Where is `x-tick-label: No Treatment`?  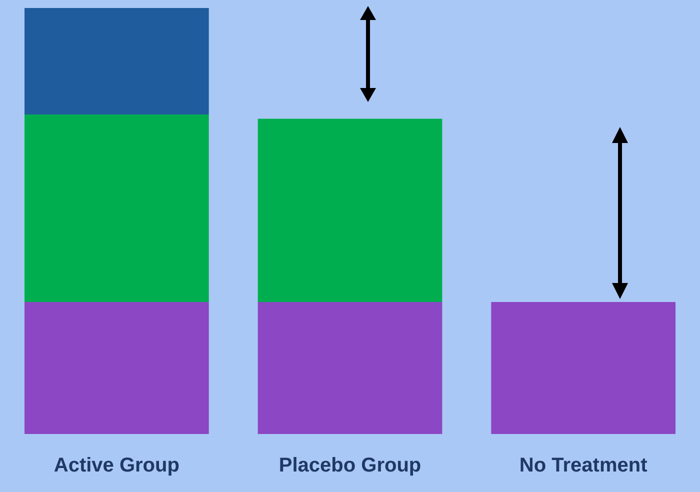 x-tick-label: No Treatment is located at coordinates (583, 465).